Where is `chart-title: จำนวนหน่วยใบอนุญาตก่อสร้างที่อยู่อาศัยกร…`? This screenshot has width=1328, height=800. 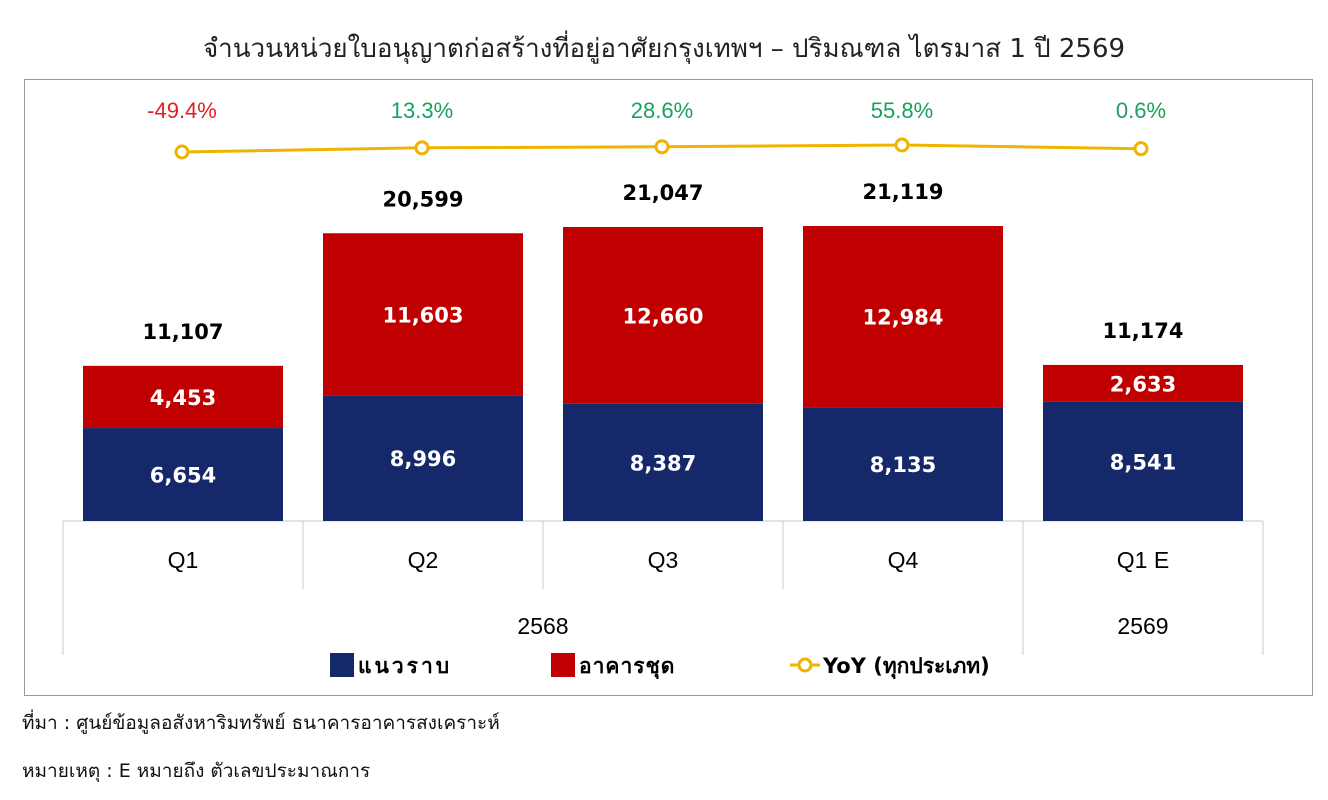
chart-title: จำนวนหน่วยใบอนุญาตก่อสร้างที่อยู่อาศัยกร… is located at coordinates (664, 49).